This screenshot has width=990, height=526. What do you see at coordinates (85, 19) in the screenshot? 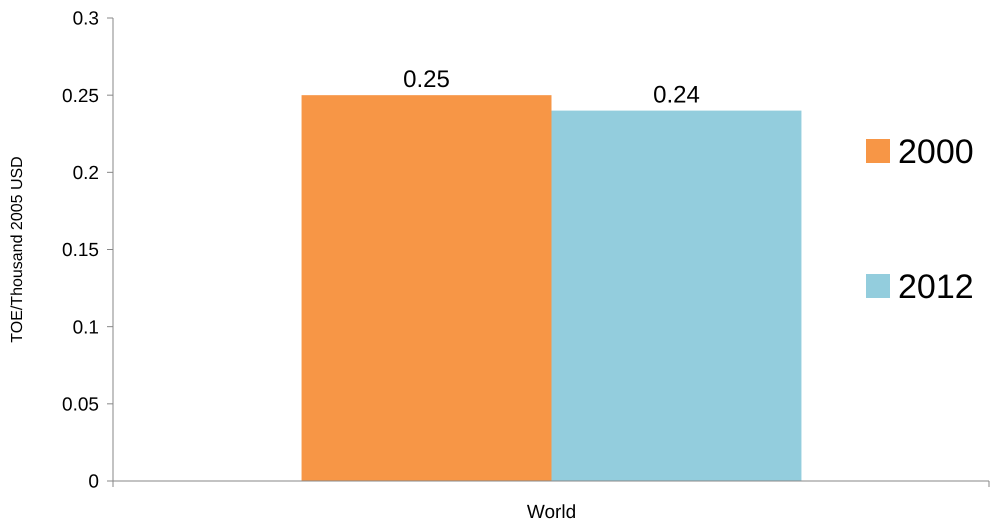
I see `y-tick-label: 0.3` at bounding box center [85, 19].